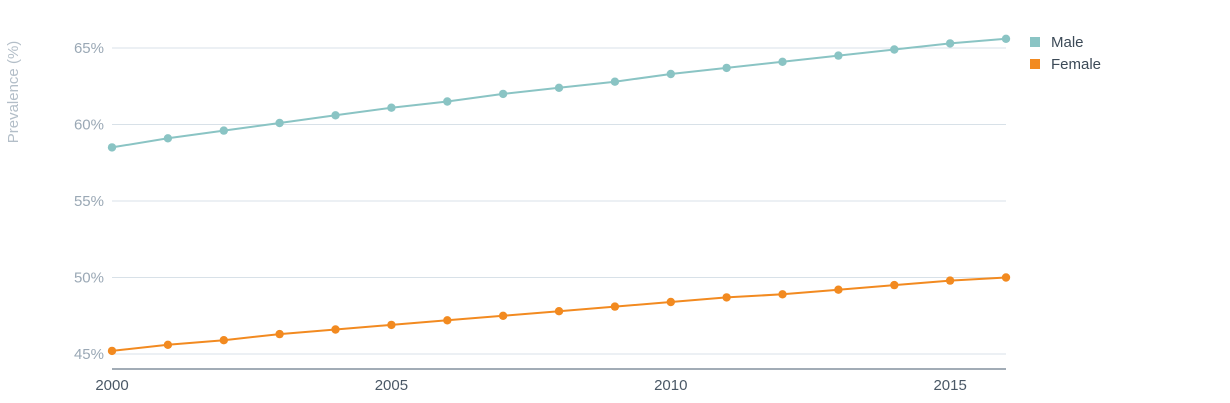  I want to click on y-tick-label: 50%, so click(89, 278).